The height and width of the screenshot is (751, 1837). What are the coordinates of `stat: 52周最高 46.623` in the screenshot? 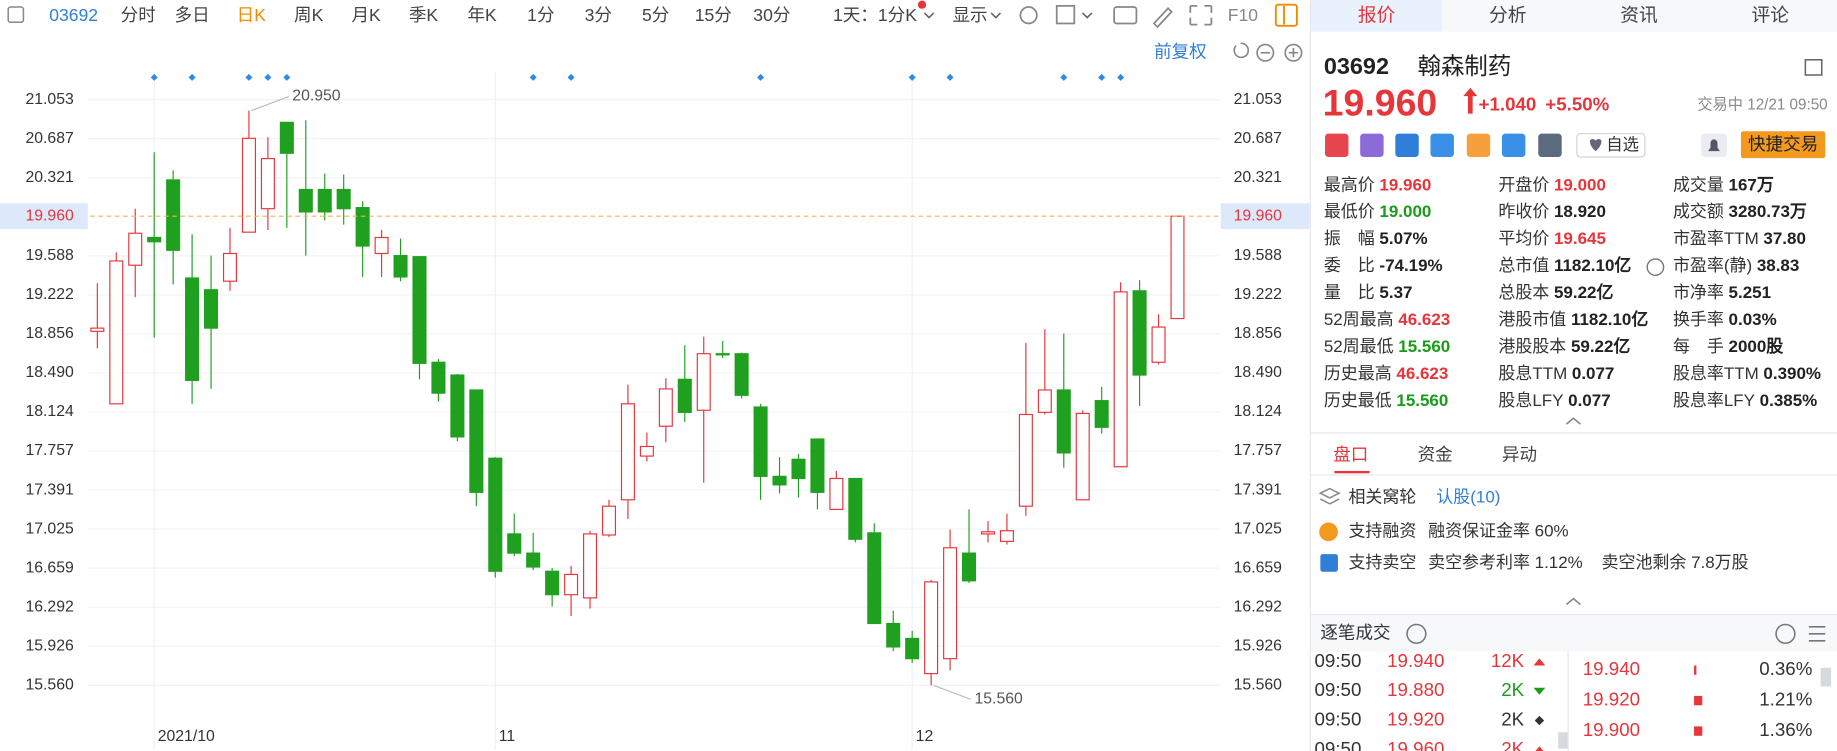 It's located at (1387, 320).